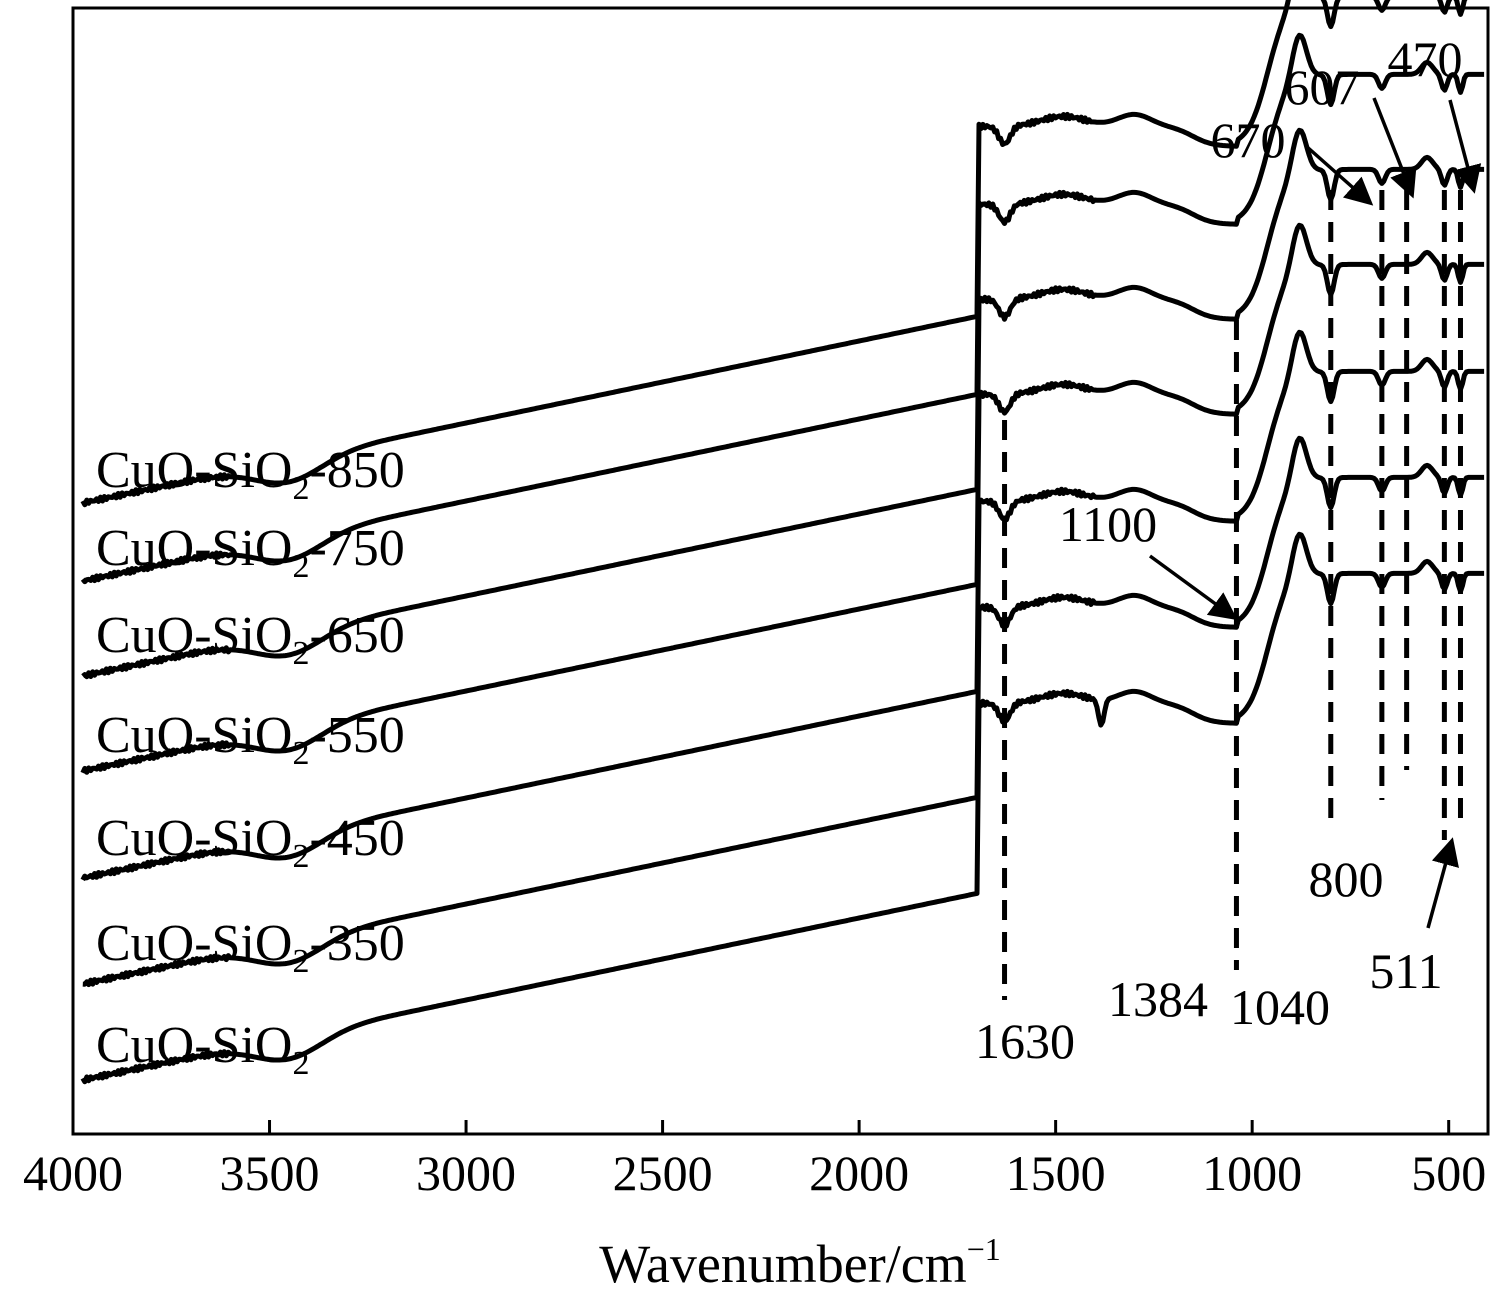 This screenshot has width=1509, height=1294. I want to click on series-label-CuO-SiO2: CuO-SiO2, so click(202, 1049).